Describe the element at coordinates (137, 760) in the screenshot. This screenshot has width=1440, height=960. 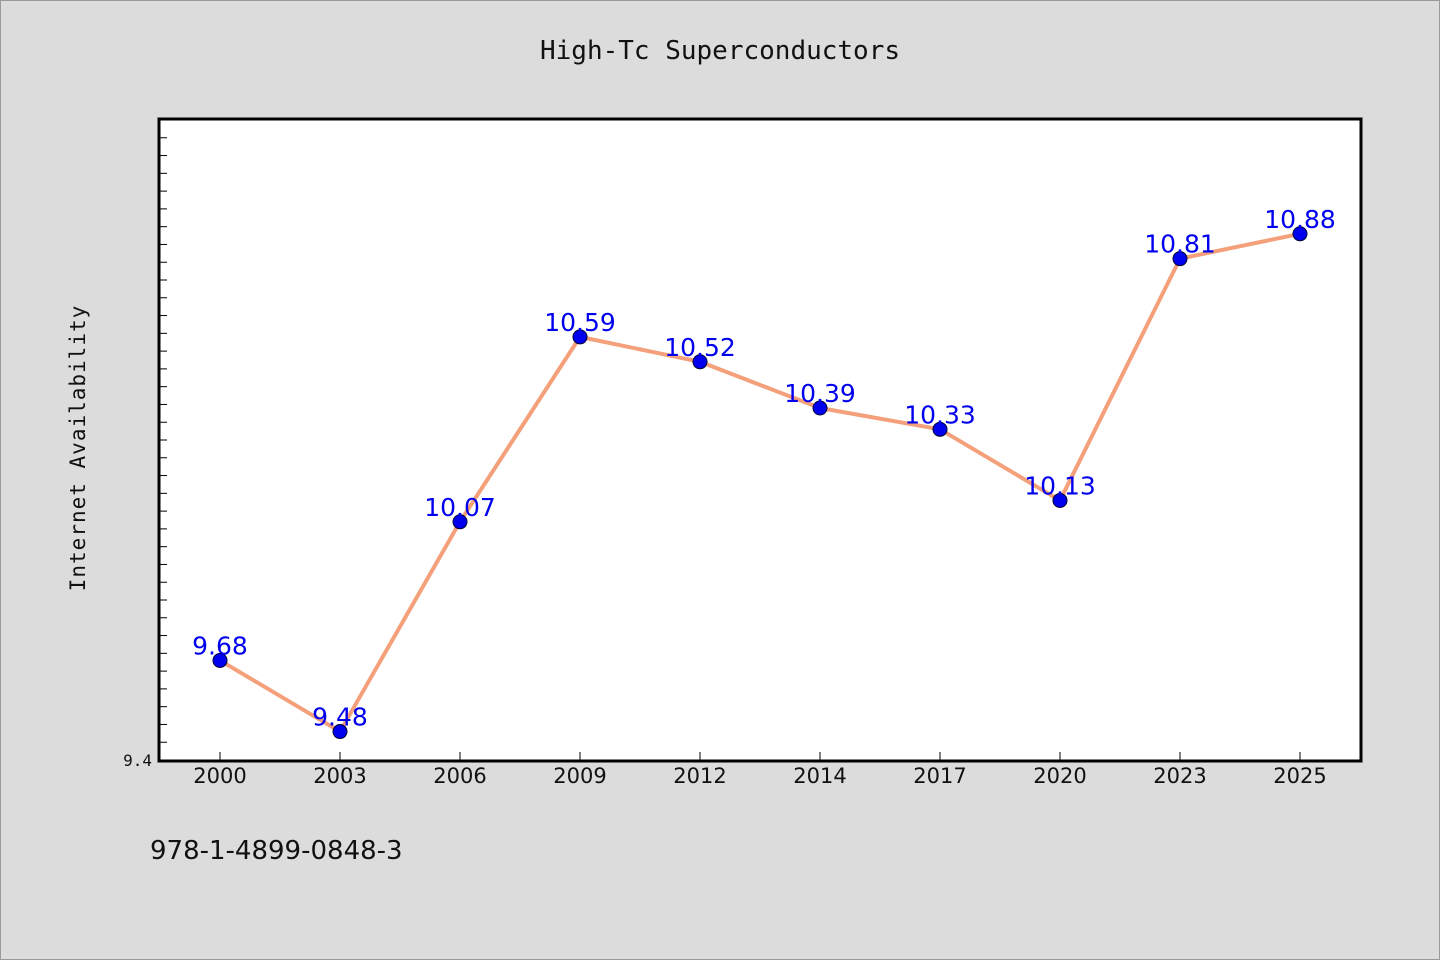
I see `y-tick-label: 9.4` at that location.